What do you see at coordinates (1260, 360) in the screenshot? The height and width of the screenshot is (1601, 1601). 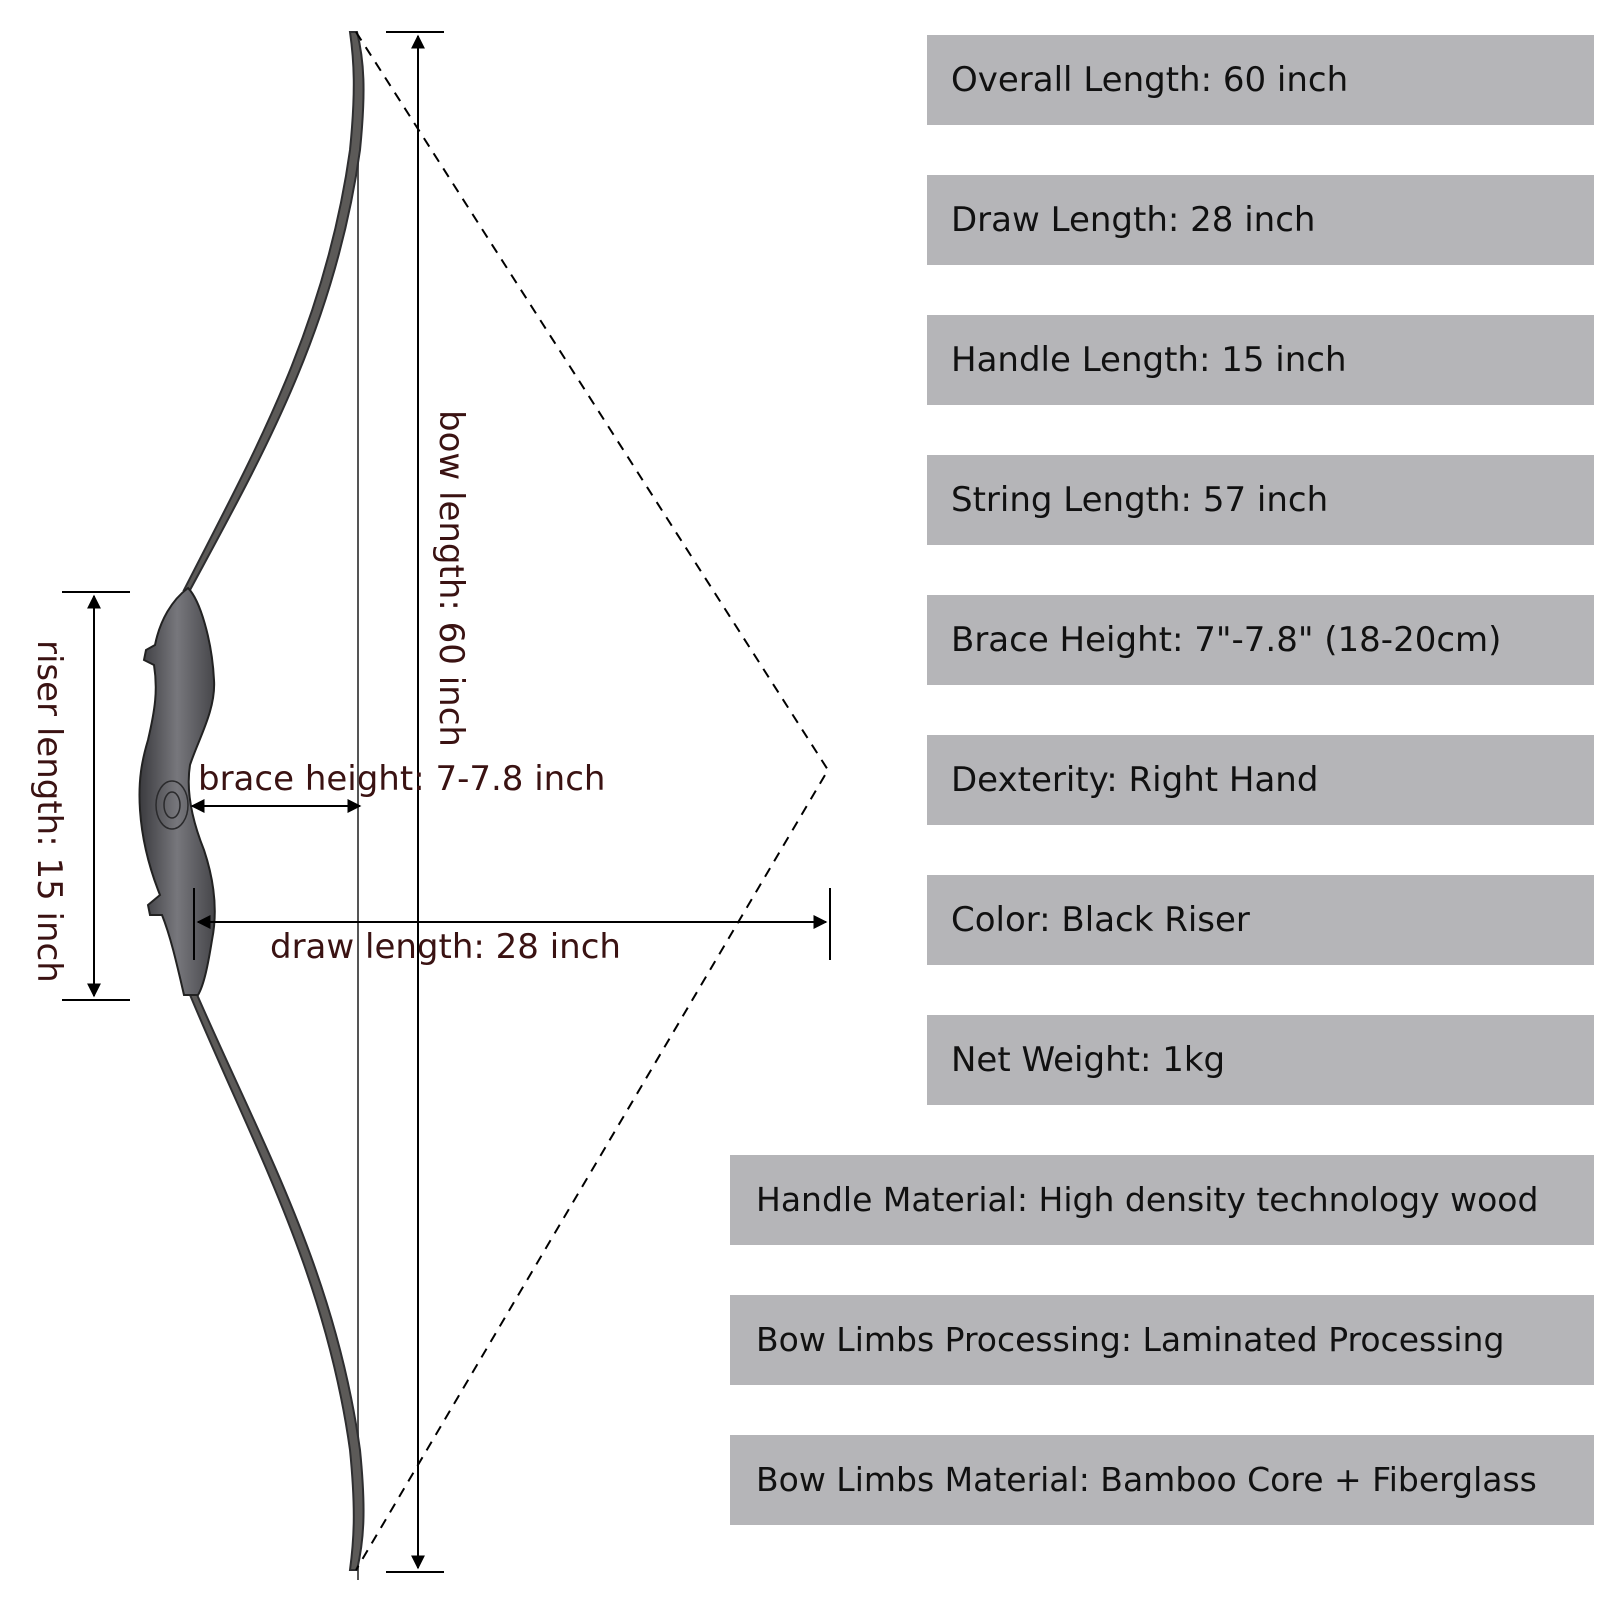 I see `spec-handle-length: Handle Length: 15 inch` at bounding box center [1260, 360].